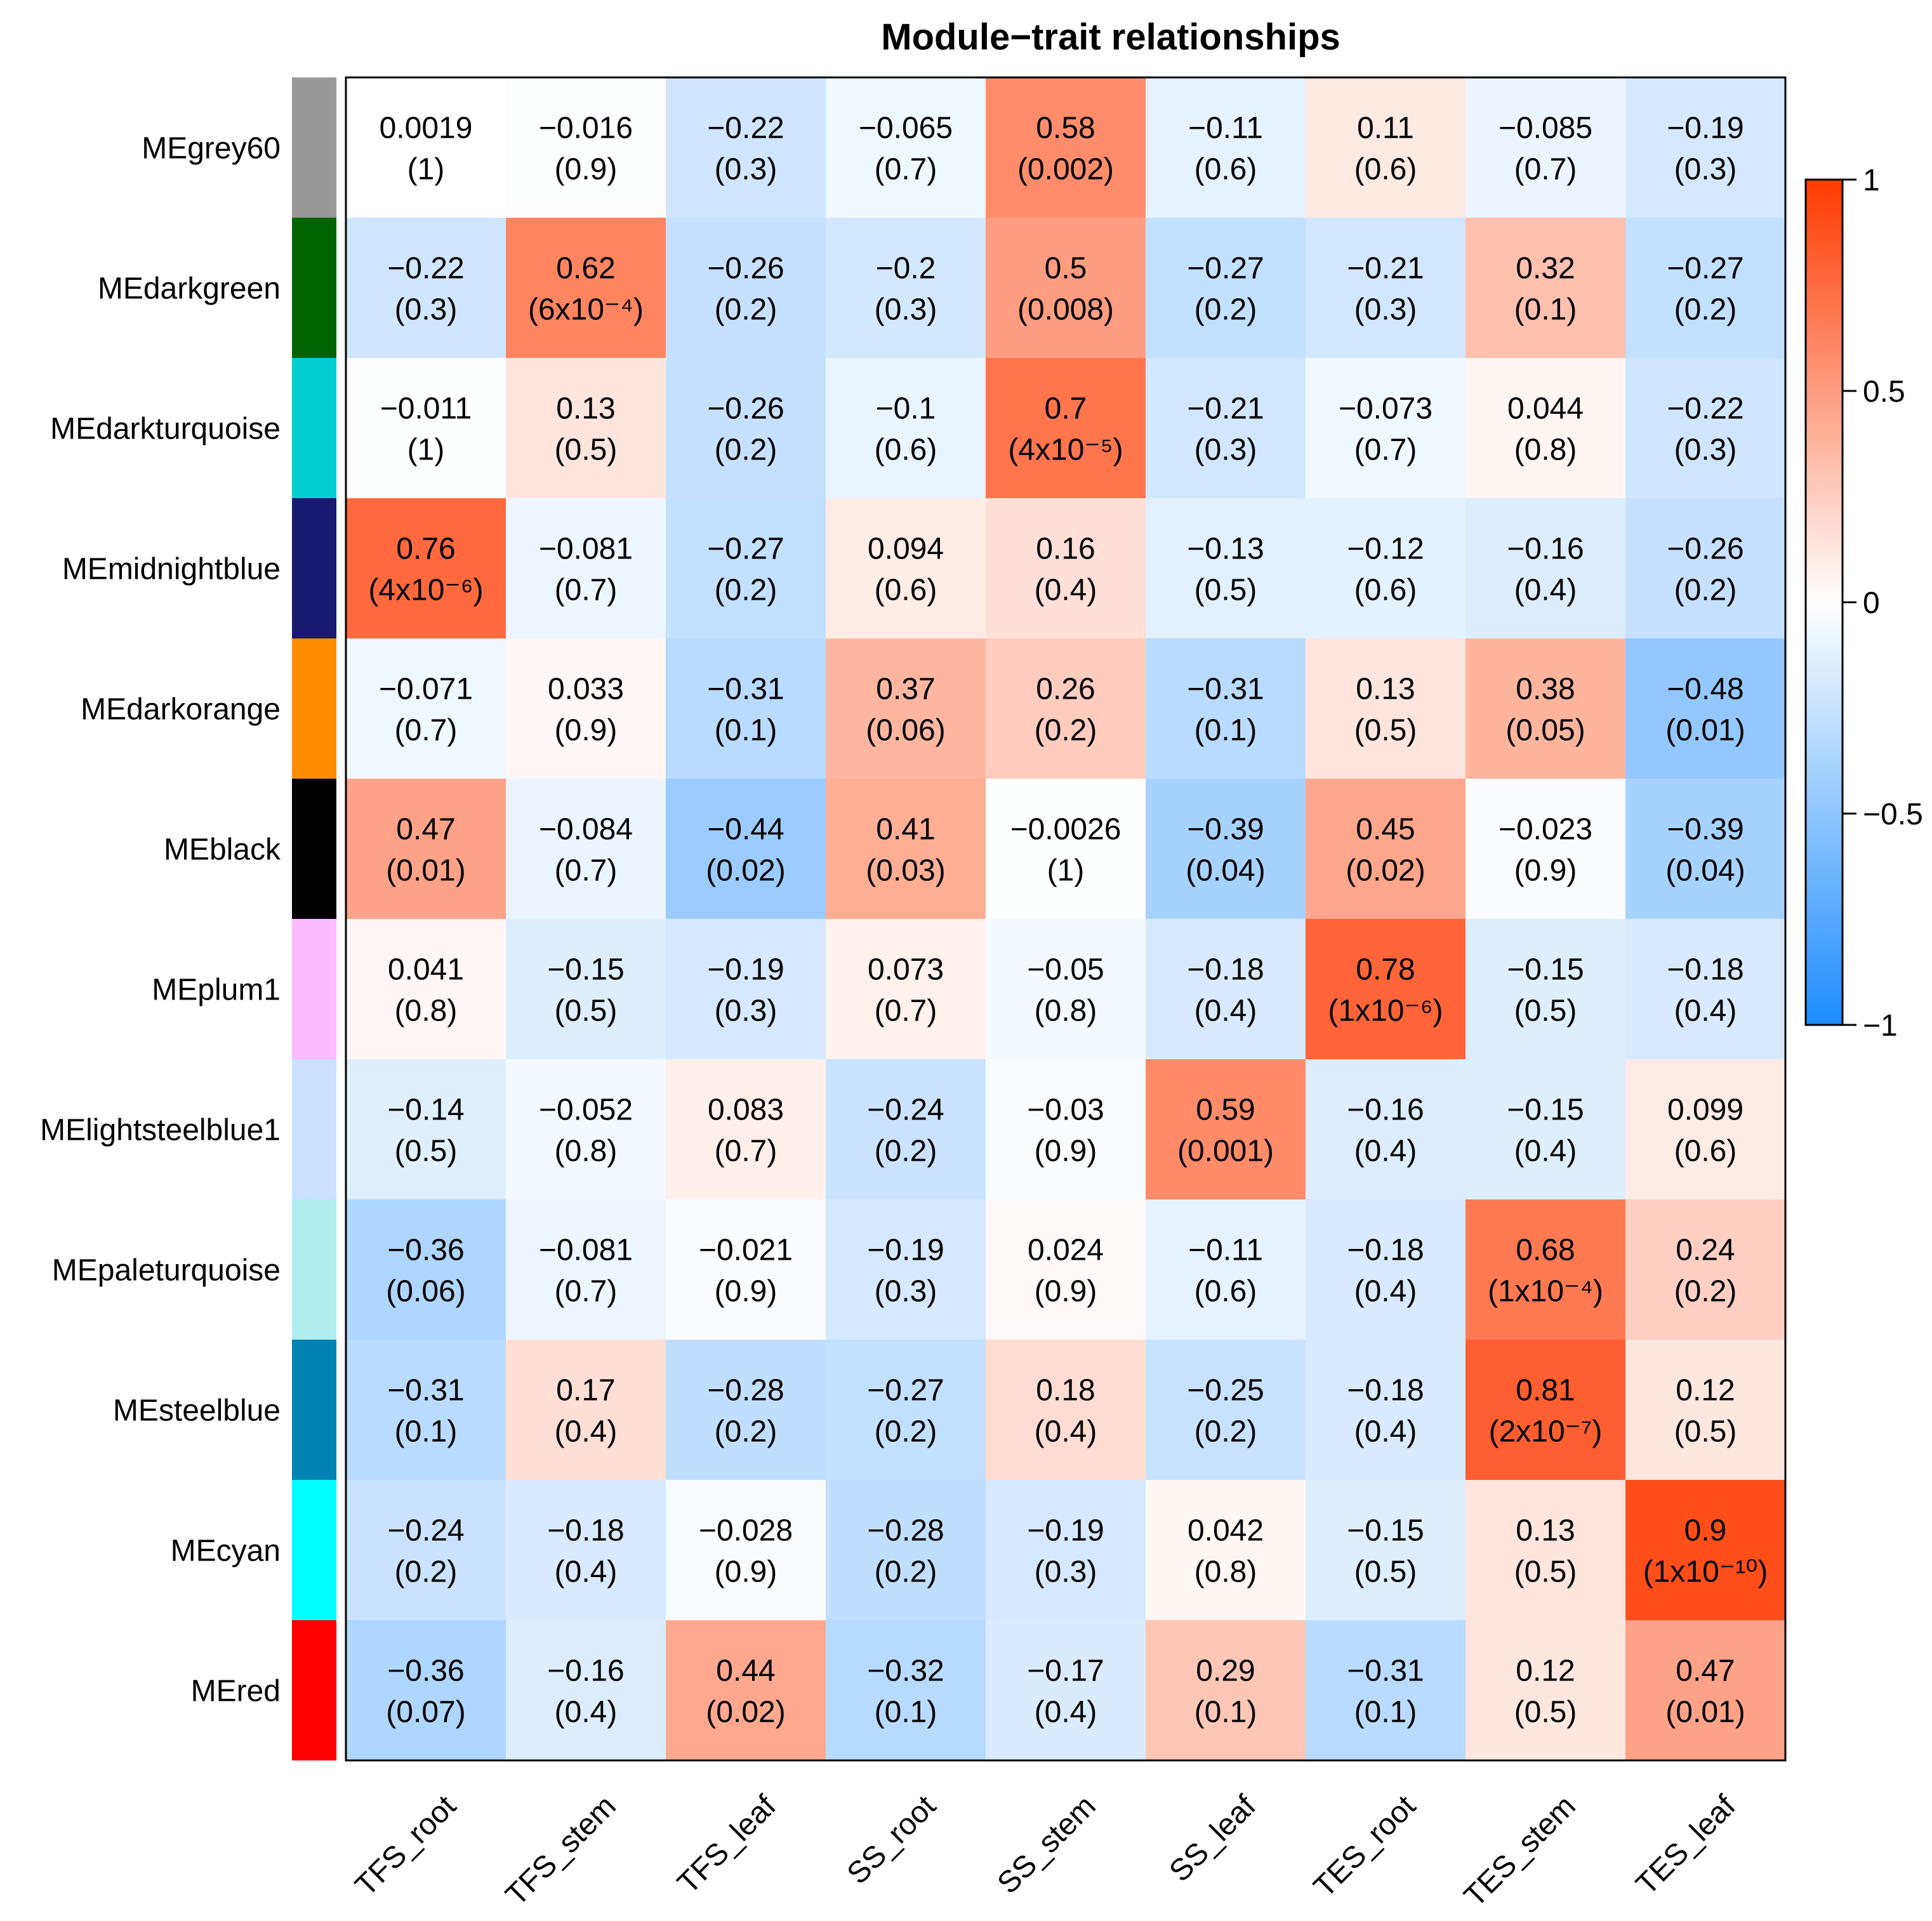 The width and height of the screenshot is (1932, 1921). Describe the element at coordinates (1385, 689) in the screenshot. I see `cell-correlation-label: 0.13` at that location.